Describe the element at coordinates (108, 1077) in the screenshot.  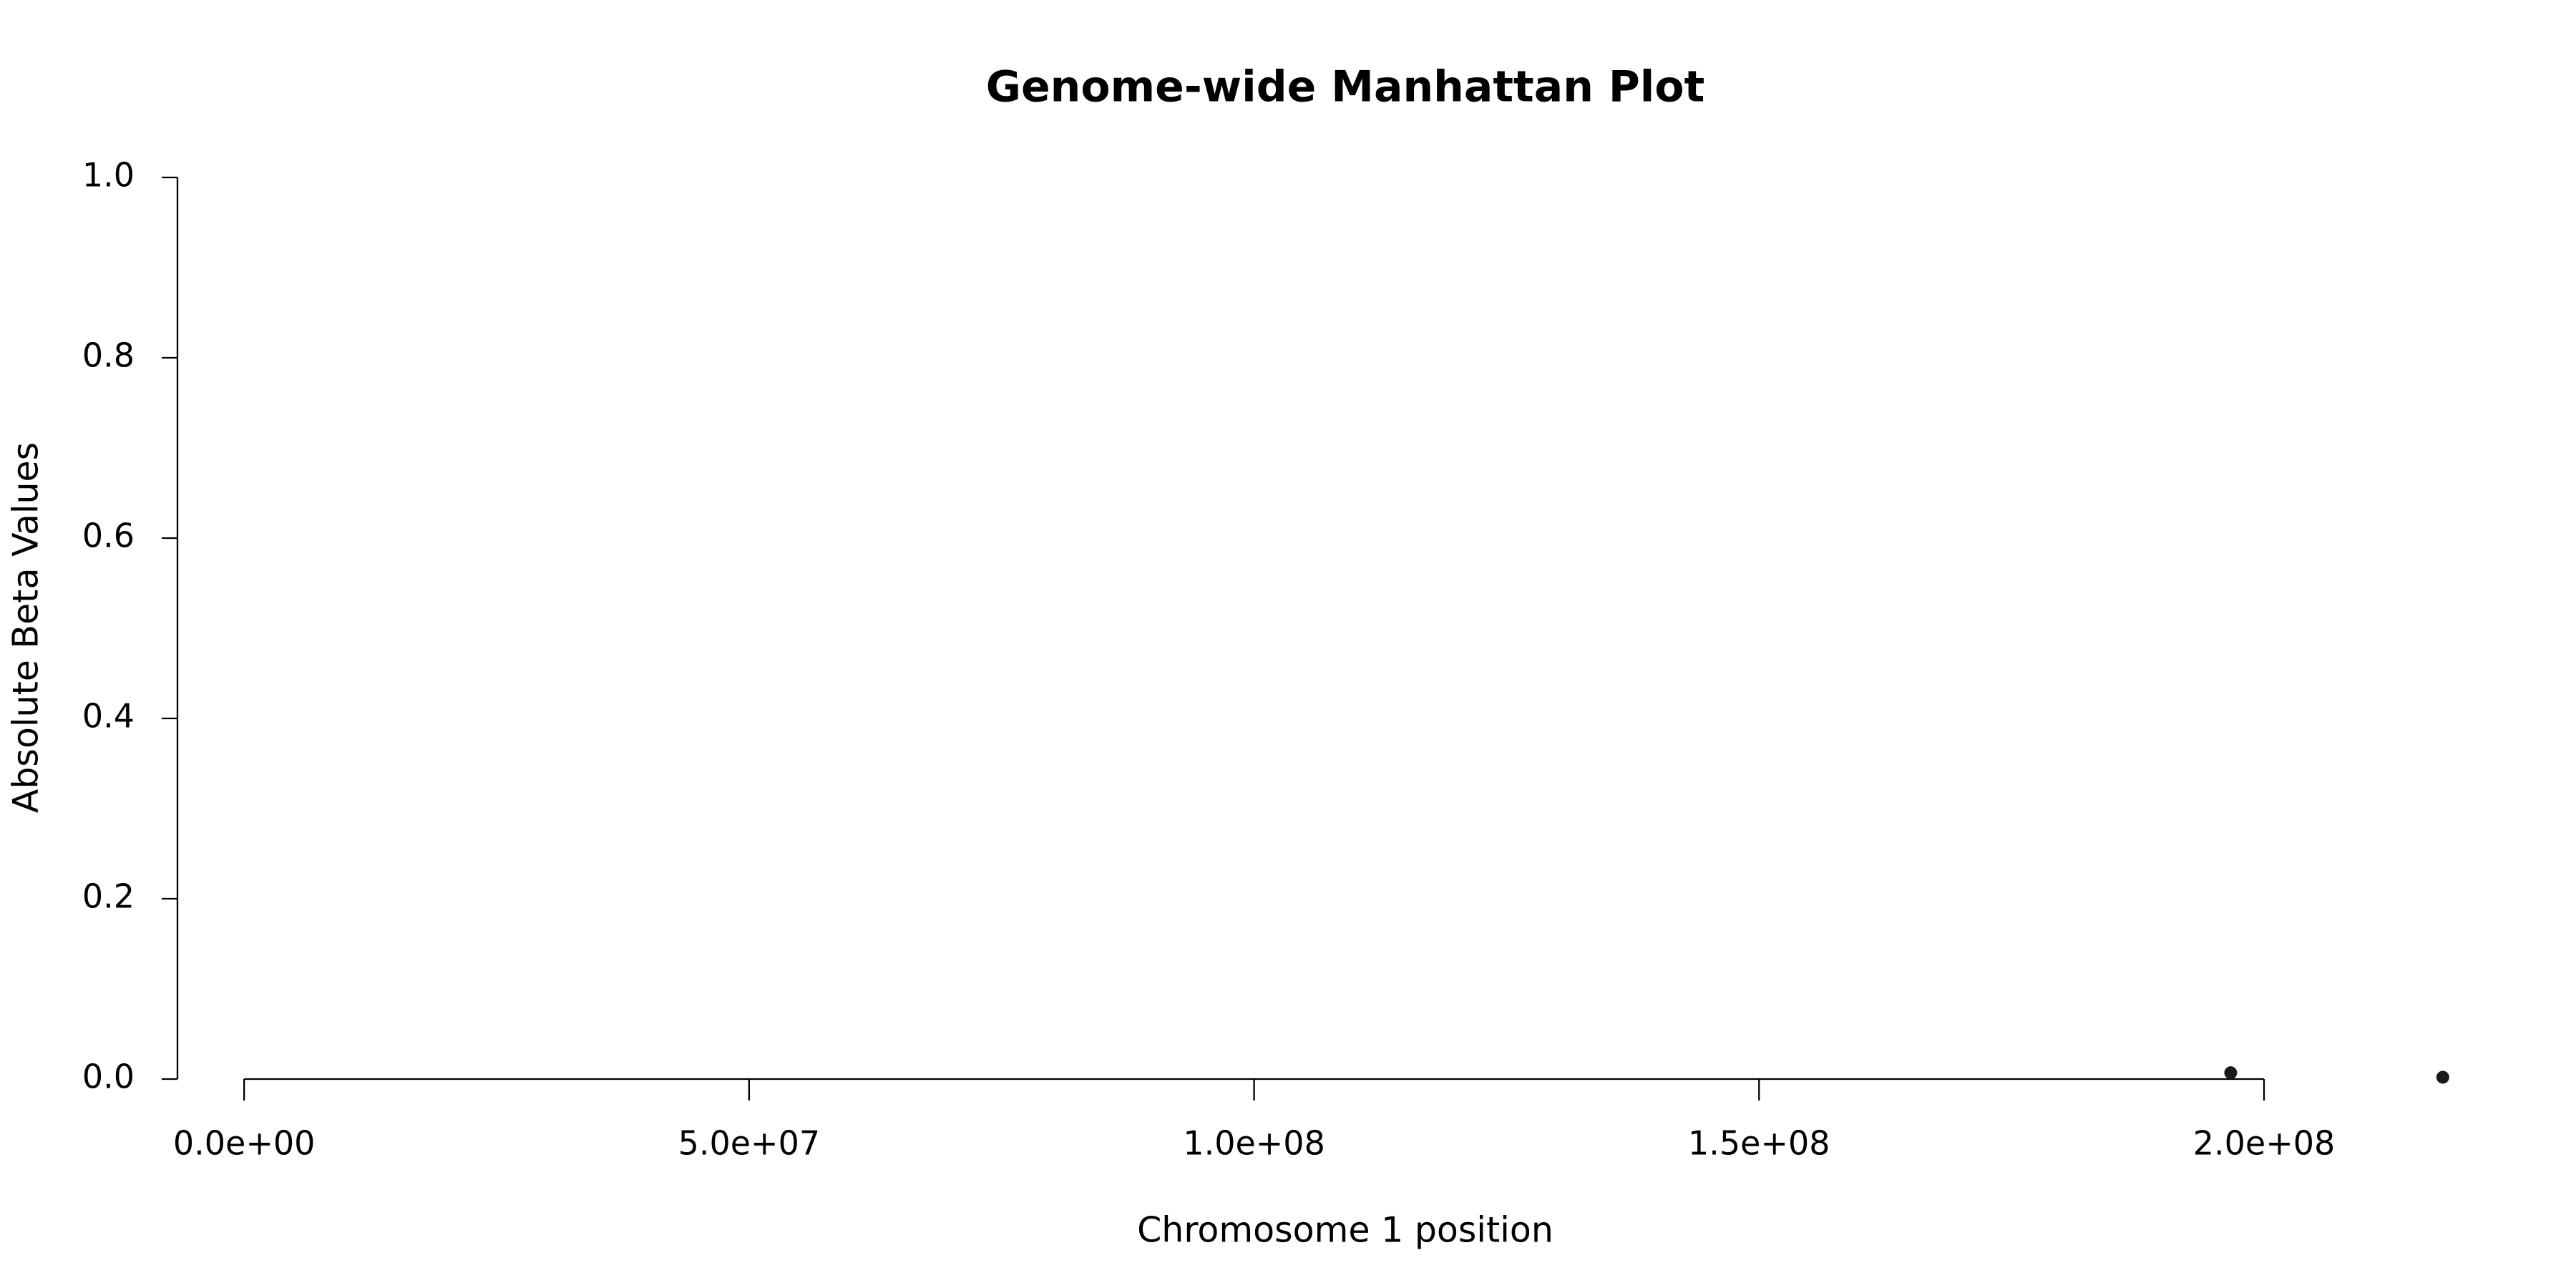
I see `y-tick-label: 0.0` at that location.